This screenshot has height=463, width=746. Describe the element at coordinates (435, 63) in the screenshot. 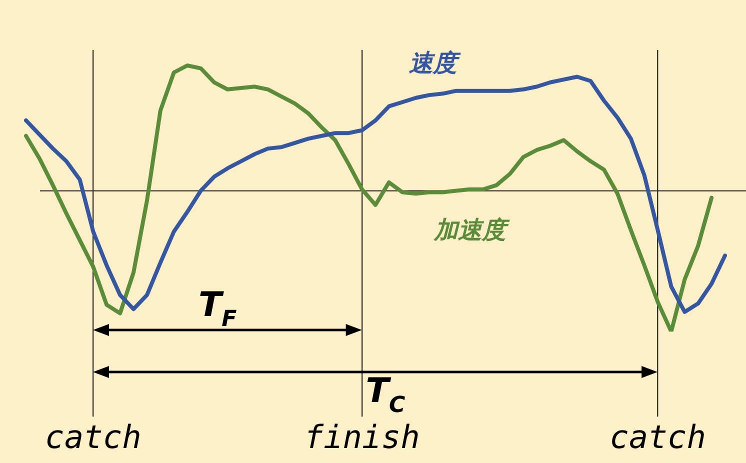

I see `series-label: 速度` at that location.